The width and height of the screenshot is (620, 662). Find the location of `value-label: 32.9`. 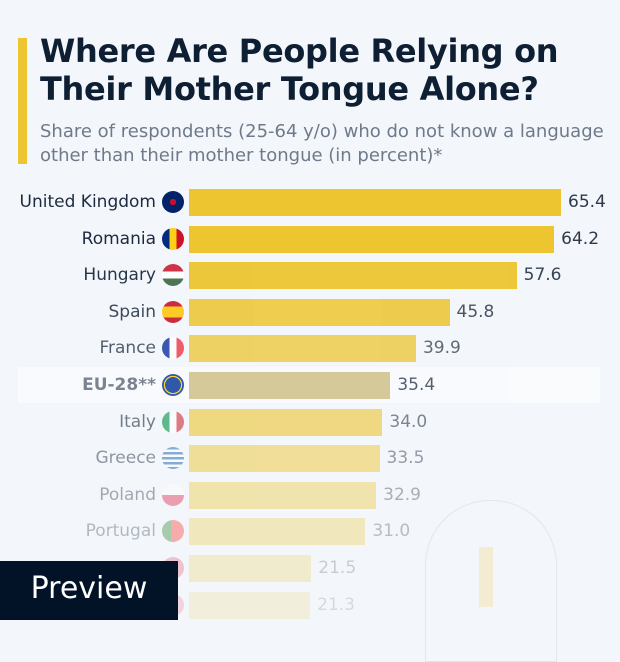

value-label: 32.9 is located at coordinates (402, 494).